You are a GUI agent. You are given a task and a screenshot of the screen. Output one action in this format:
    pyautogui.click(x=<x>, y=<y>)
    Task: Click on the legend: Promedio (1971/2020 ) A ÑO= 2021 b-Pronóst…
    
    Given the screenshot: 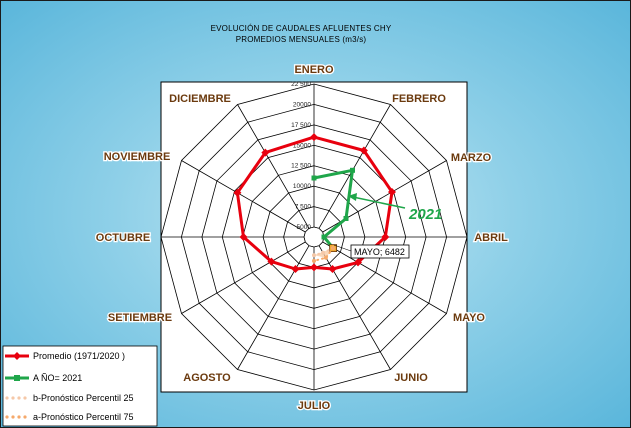 What is the action you would take?
    pyautogui.click(x=80, y=386)
    